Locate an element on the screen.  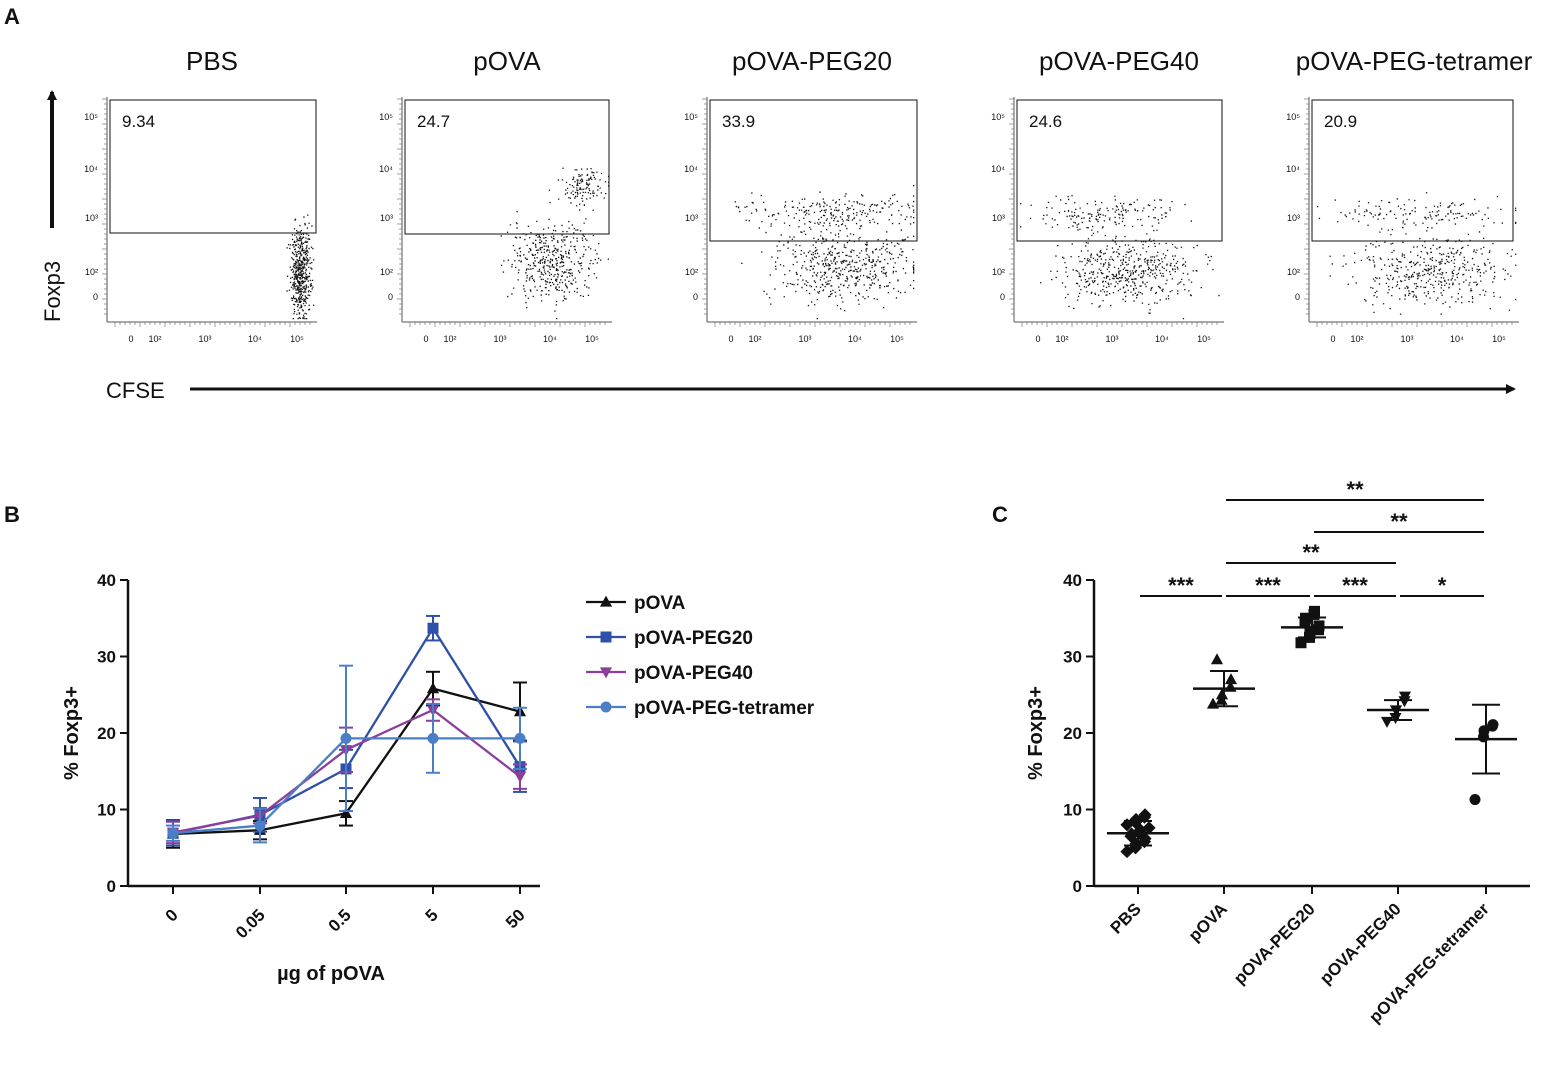
panel-c-x-tick-label: pOVA-PEG40 is located at coordinates (1360, 943).